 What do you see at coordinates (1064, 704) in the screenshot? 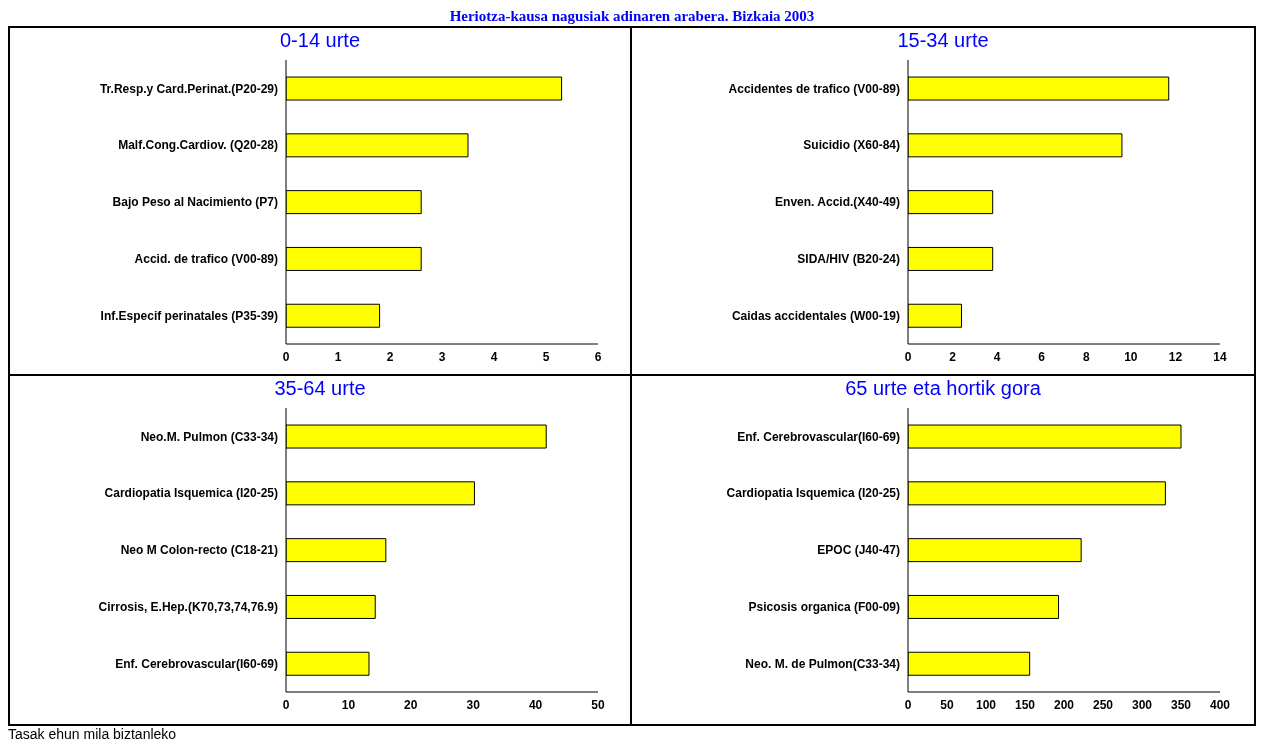
I see `x-tick-label: 200` at bounding box center [1064, 704].